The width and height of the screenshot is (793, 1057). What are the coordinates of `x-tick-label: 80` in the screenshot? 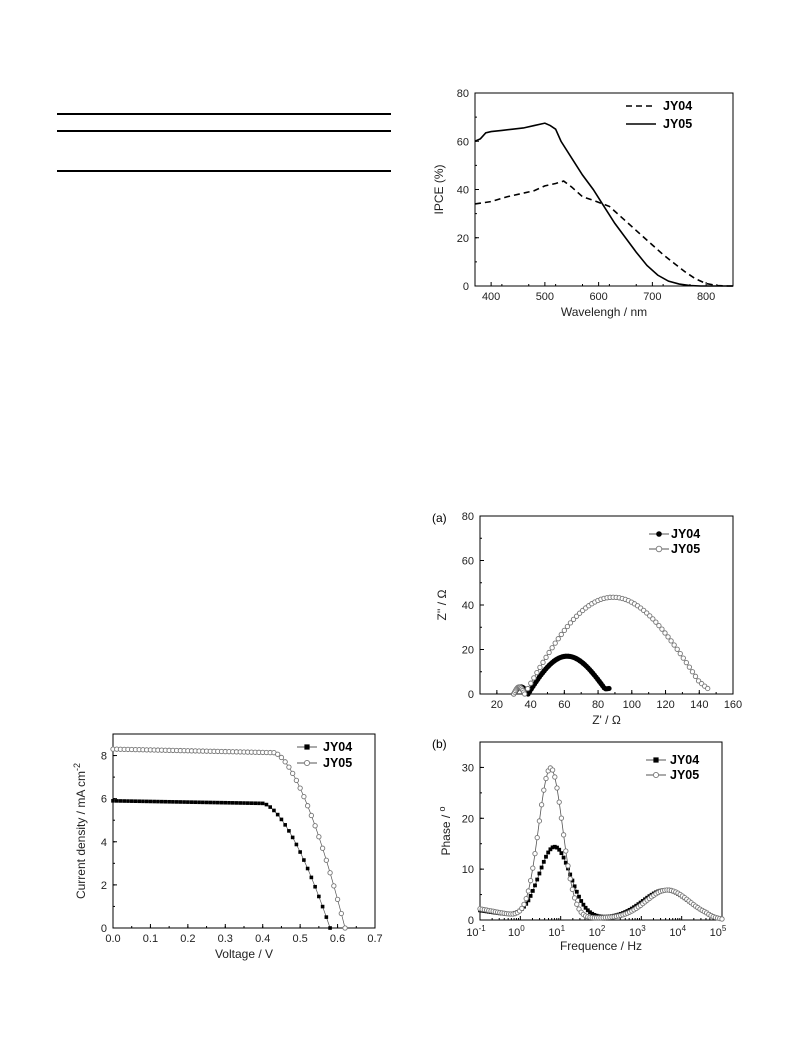 It's located at (598, 705).